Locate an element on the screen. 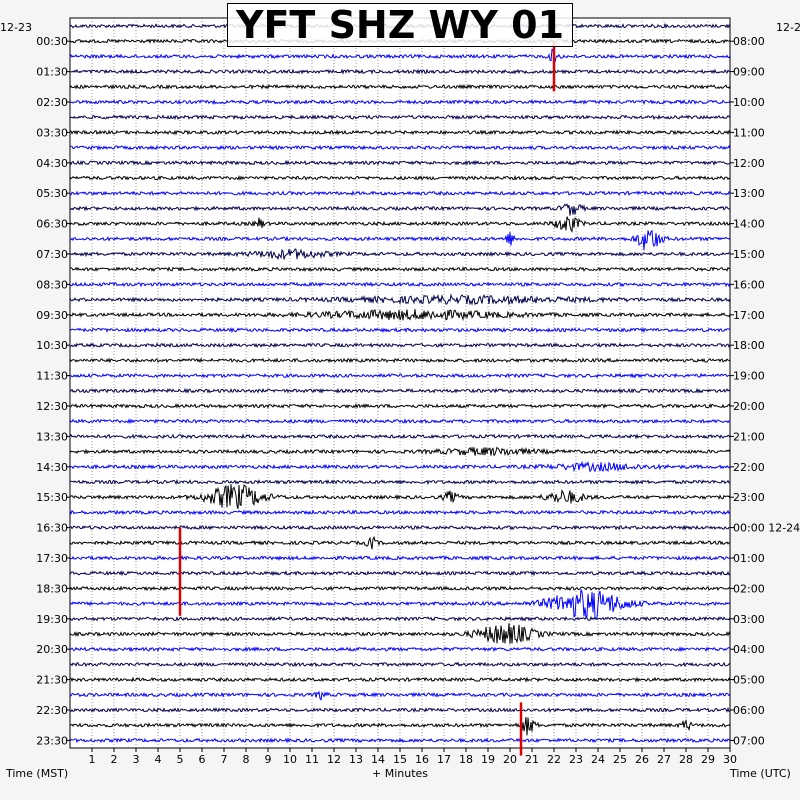 Image resolution: width=800 pixels, height=800 pixels. right-tick-label: 10:00 is located at coordinates (749, 102).